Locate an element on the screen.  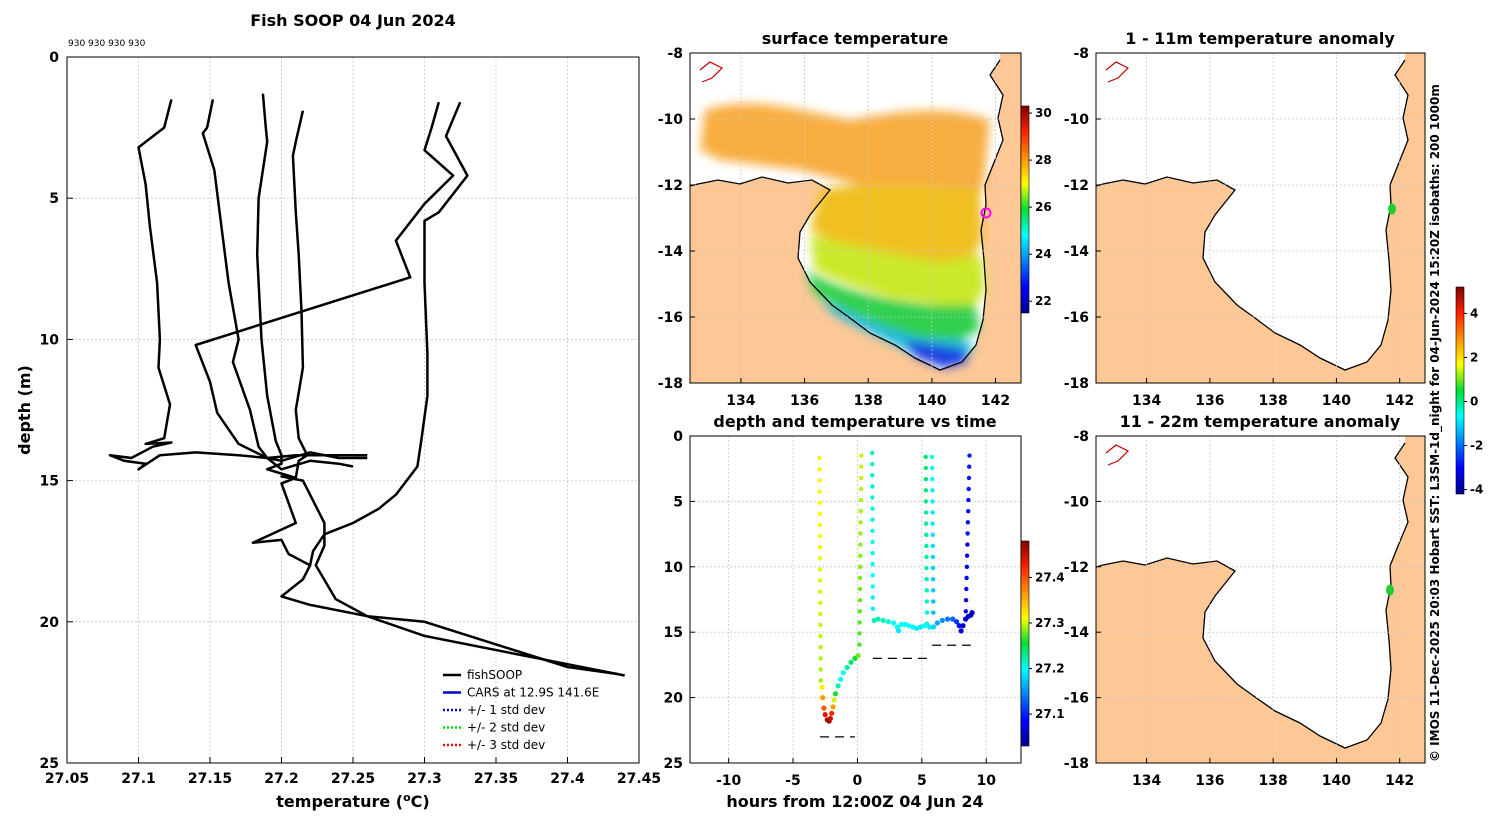
profile-xtick-label: 27.2 is located at coordinates (281, 779).